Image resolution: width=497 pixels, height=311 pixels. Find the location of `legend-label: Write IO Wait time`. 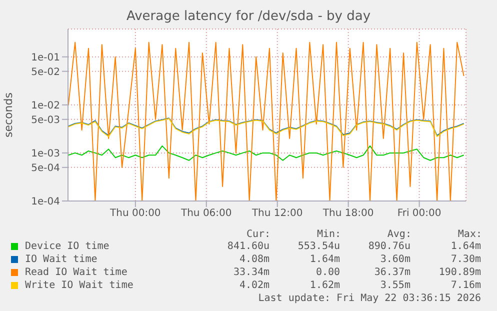

legend-label: Write IO Wait time is located at coordinates (79, 285).